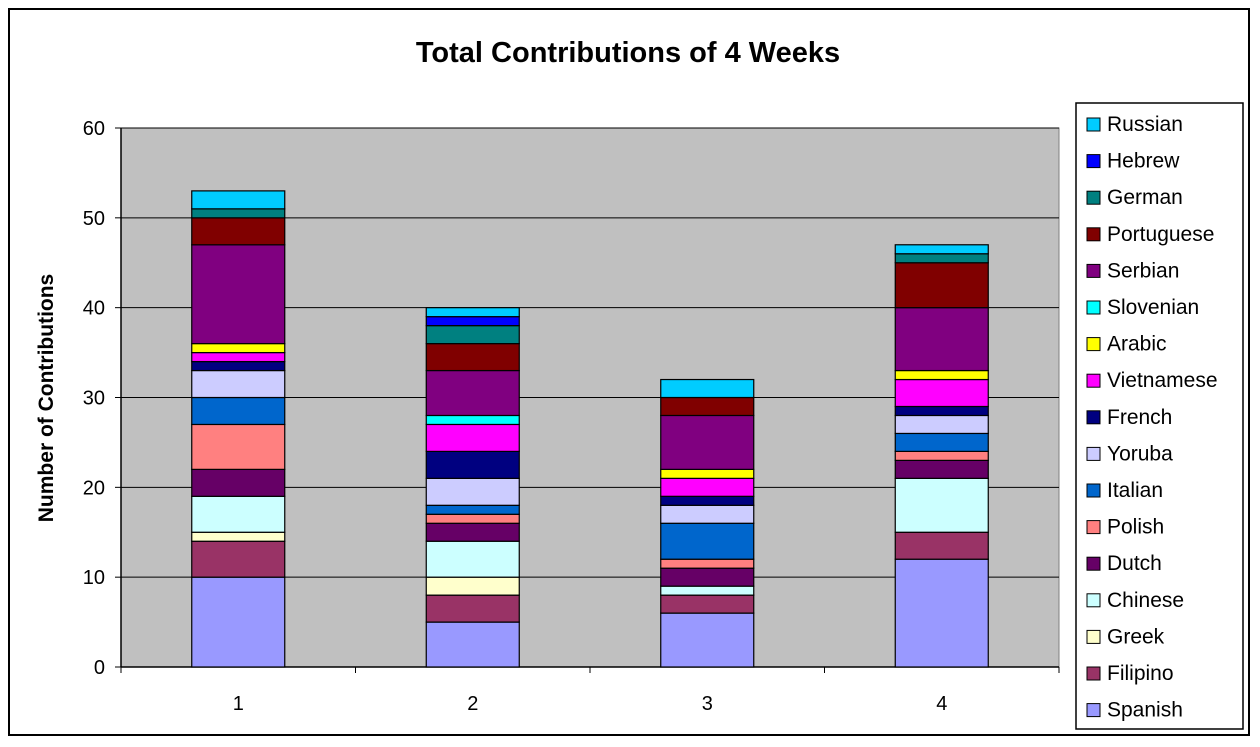 This screenshot has height=747, width=1260. Describe the element at coordinates (707, 704) in the screenshot. I see `x-tick-label: 3` at that location.